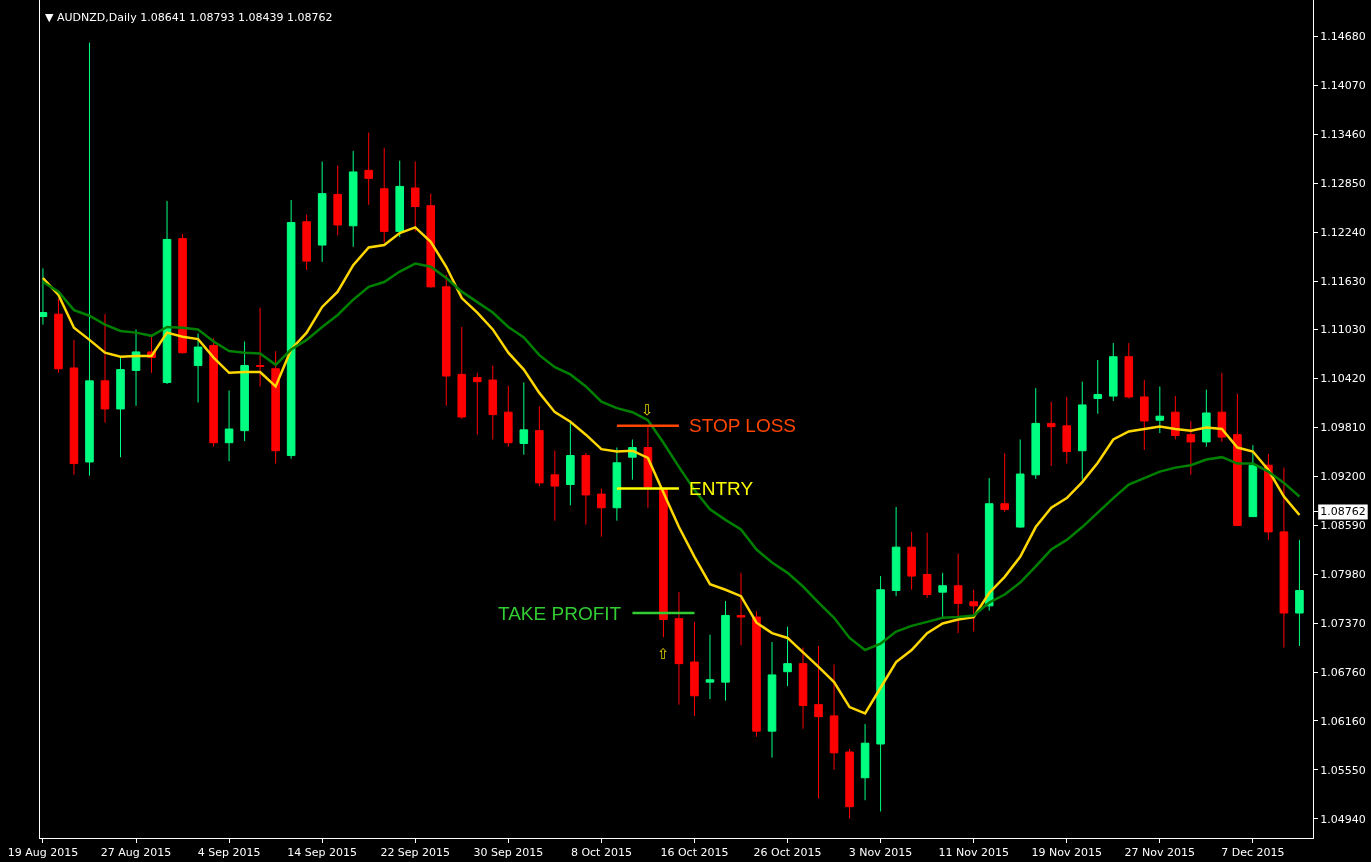  Describe the element at coordinates (1343, 673) in the screenshot. I see `y-tick-label: 1.06760` at that location.